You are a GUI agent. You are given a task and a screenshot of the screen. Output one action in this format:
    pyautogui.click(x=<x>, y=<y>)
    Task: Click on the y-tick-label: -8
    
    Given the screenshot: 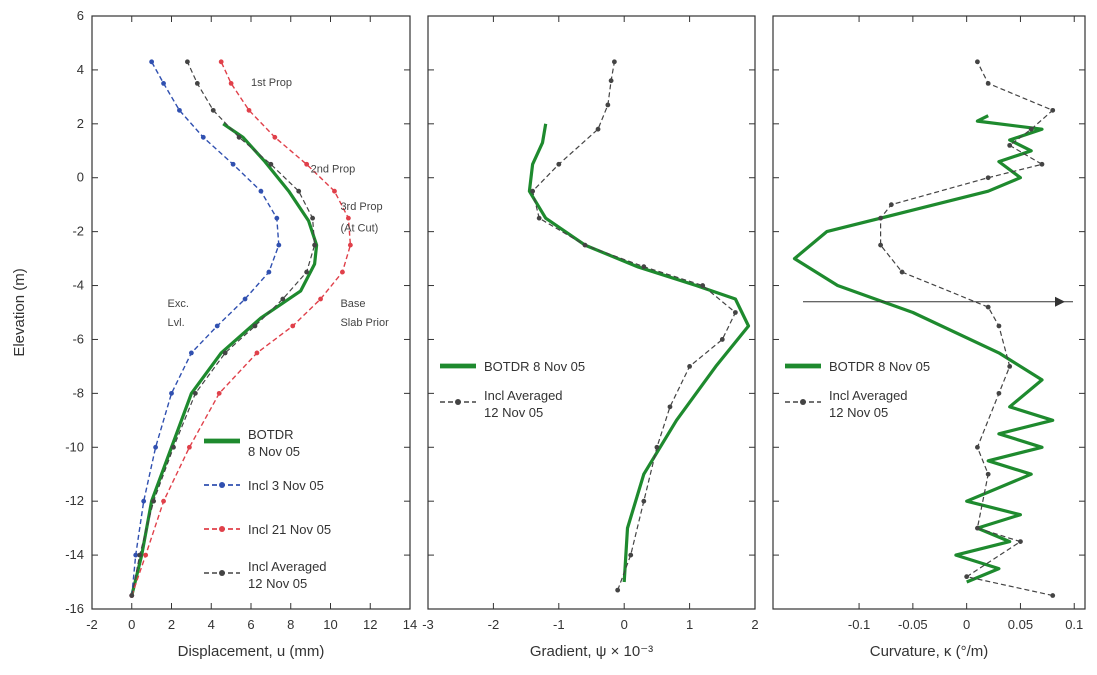 What is the action you would take?
    pyautogui.click(x=78, y=392)
    